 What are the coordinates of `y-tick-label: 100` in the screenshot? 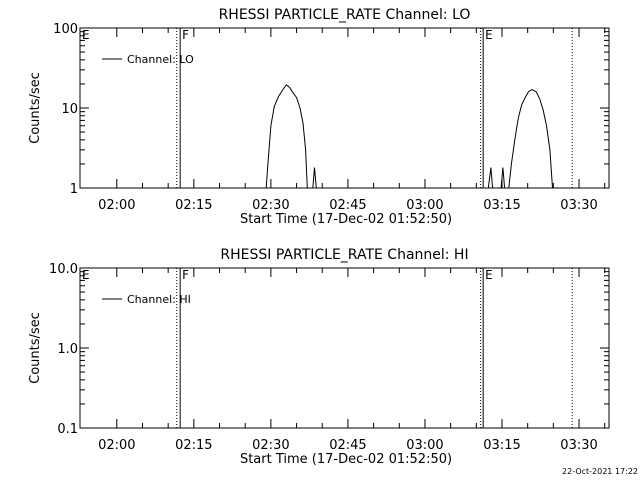 It's located at (65, 29).